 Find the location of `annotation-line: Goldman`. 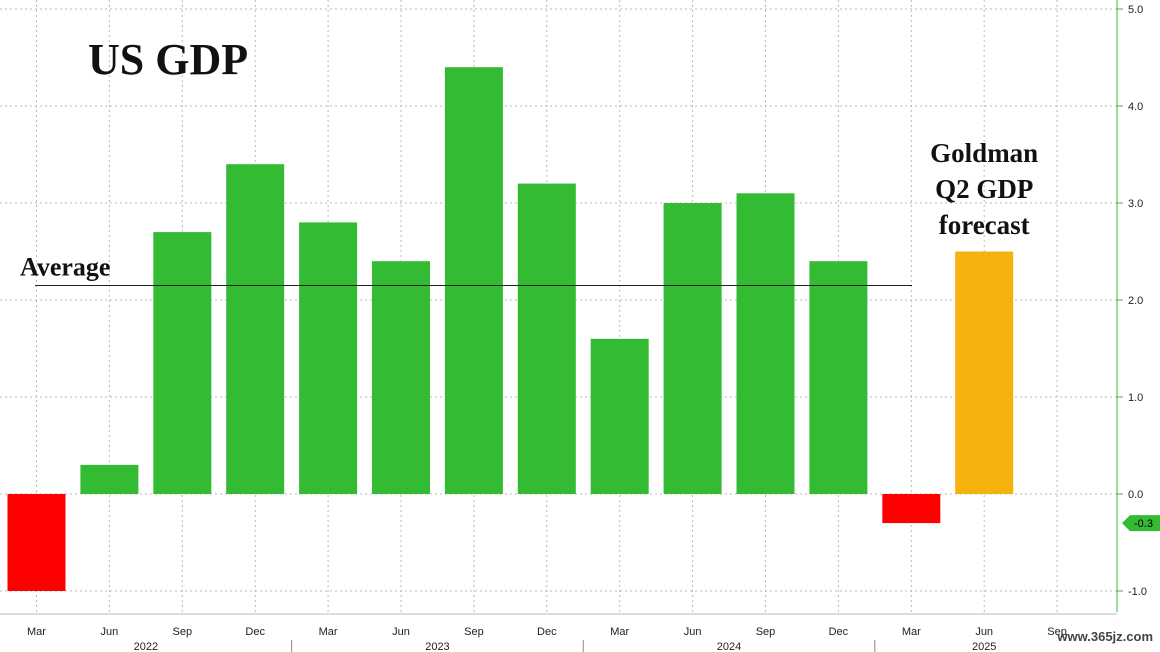

annotation-line: Goldman is located at coordinates (984, 153).